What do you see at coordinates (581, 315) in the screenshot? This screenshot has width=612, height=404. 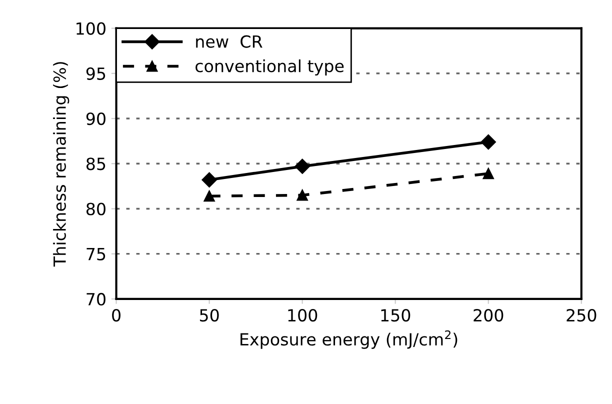 I see `x-tick-label: 250` at bounding box center [581, 315].